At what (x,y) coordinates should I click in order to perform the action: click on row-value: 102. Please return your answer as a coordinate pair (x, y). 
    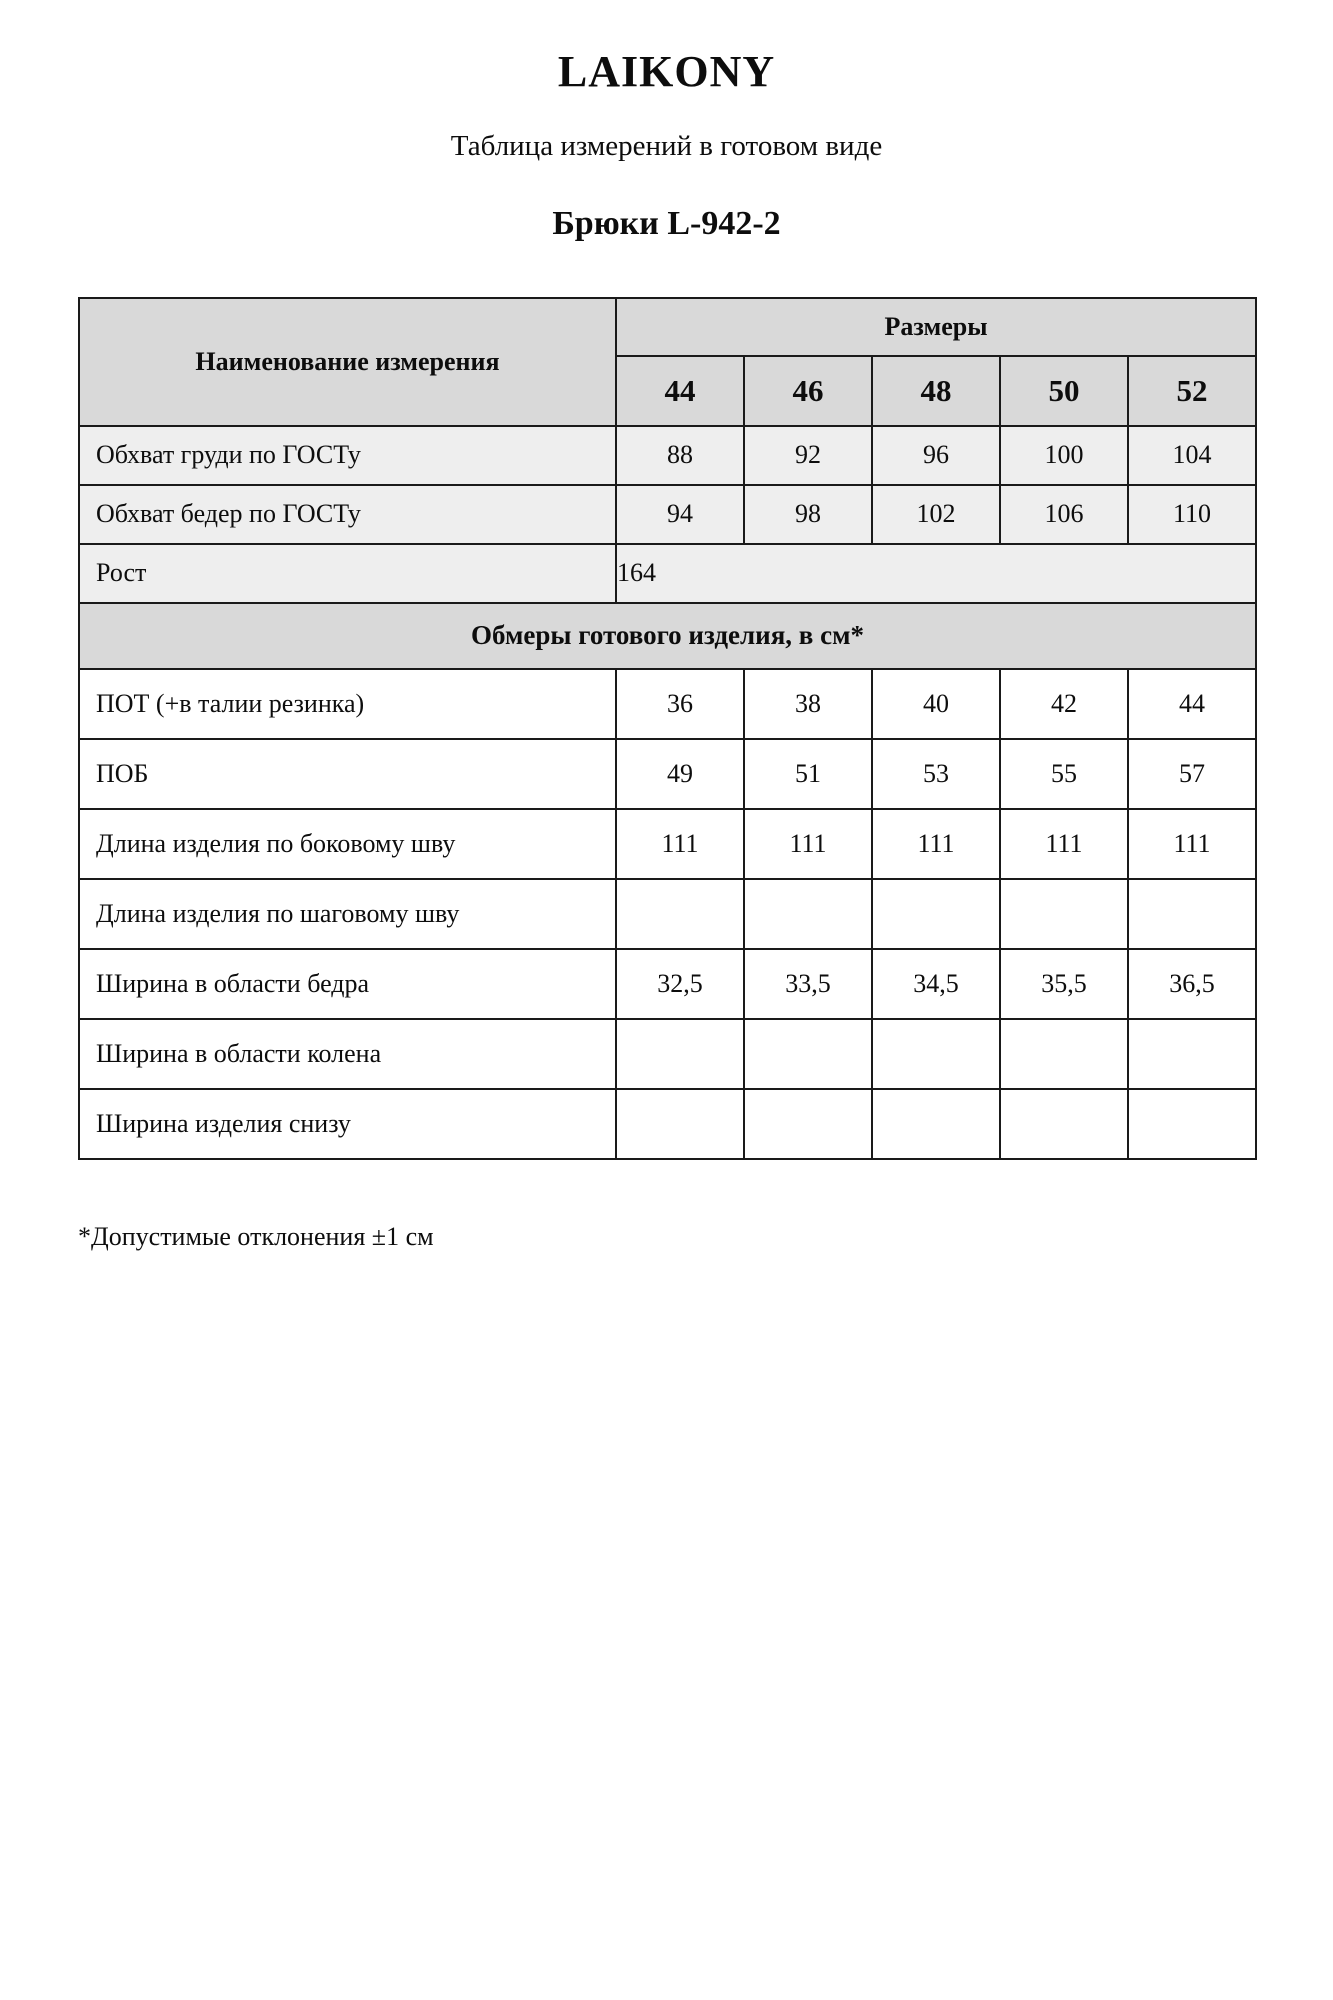
    Looking at the image, I should click on (936, 514).